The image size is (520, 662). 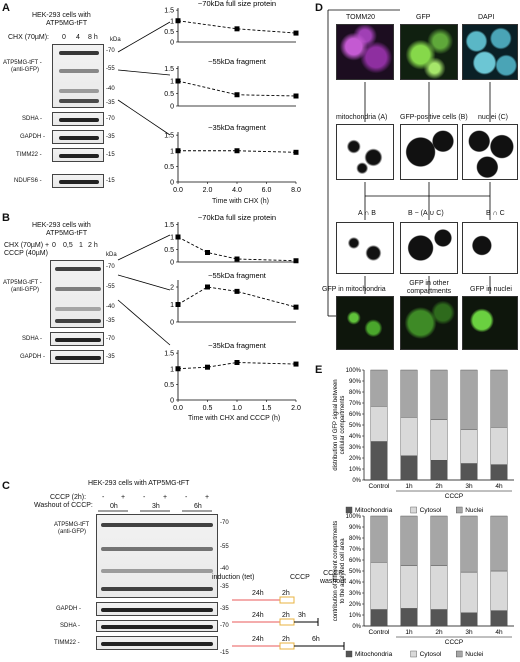 I want to click on time-8: 8 h, so click(x=93, y=37).